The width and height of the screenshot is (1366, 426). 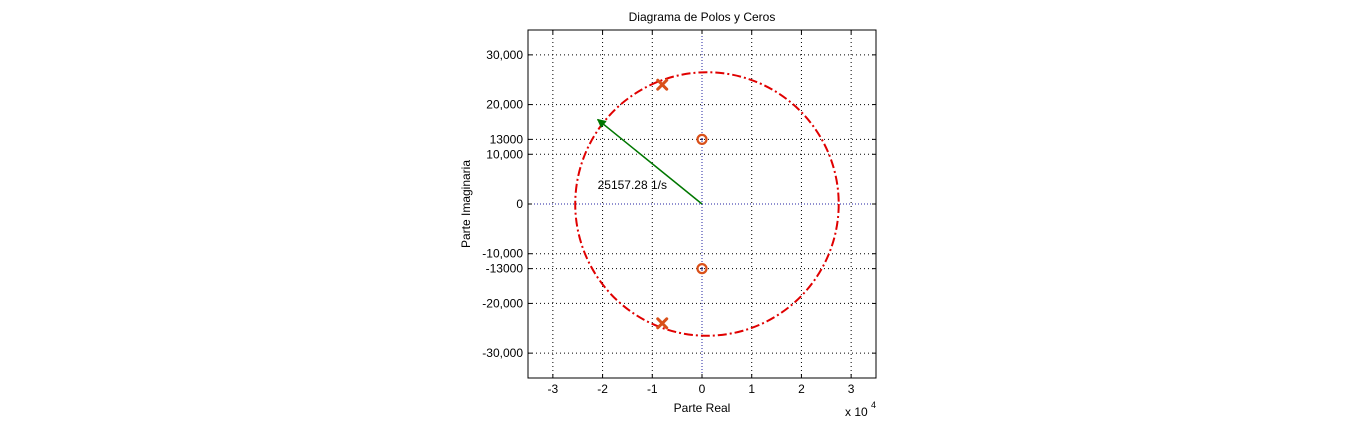 What do you see at coordinates (702, 408) in the screenshot?
I see `x-axis-label: Parte Real` at bounding box center [702, 408].